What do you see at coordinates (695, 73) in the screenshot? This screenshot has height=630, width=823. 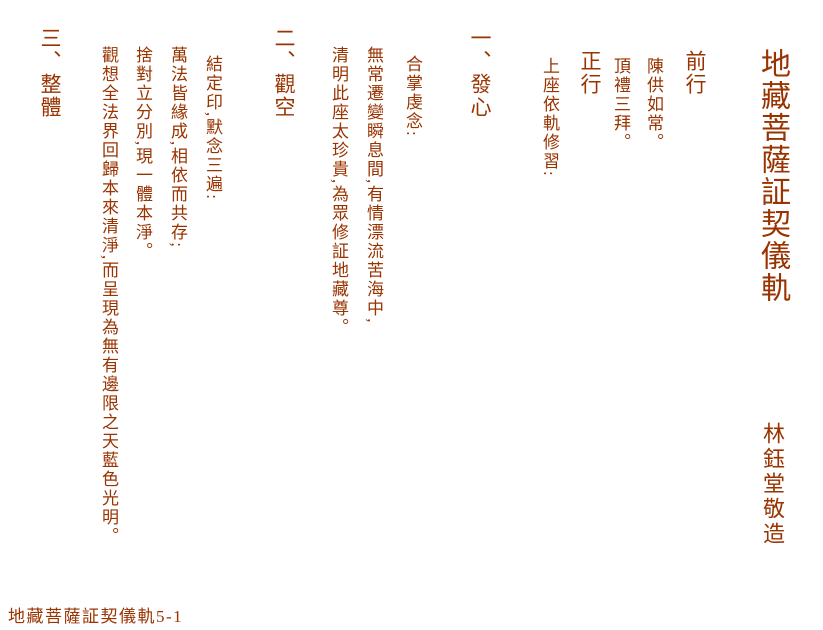 I see `preliminary-heading: 前行` at bounding box center [695, 73].